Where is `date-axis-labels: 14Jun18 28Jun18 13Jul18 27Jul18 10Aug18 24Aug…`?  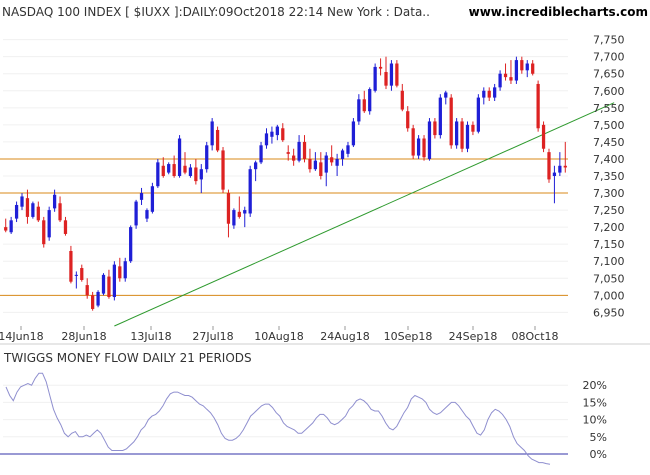 date-axis-labels: 14Jun18 28Jun18 13Jul18 27Jul18 10Aug18 24Aug… is located at coordinates (279, 334).